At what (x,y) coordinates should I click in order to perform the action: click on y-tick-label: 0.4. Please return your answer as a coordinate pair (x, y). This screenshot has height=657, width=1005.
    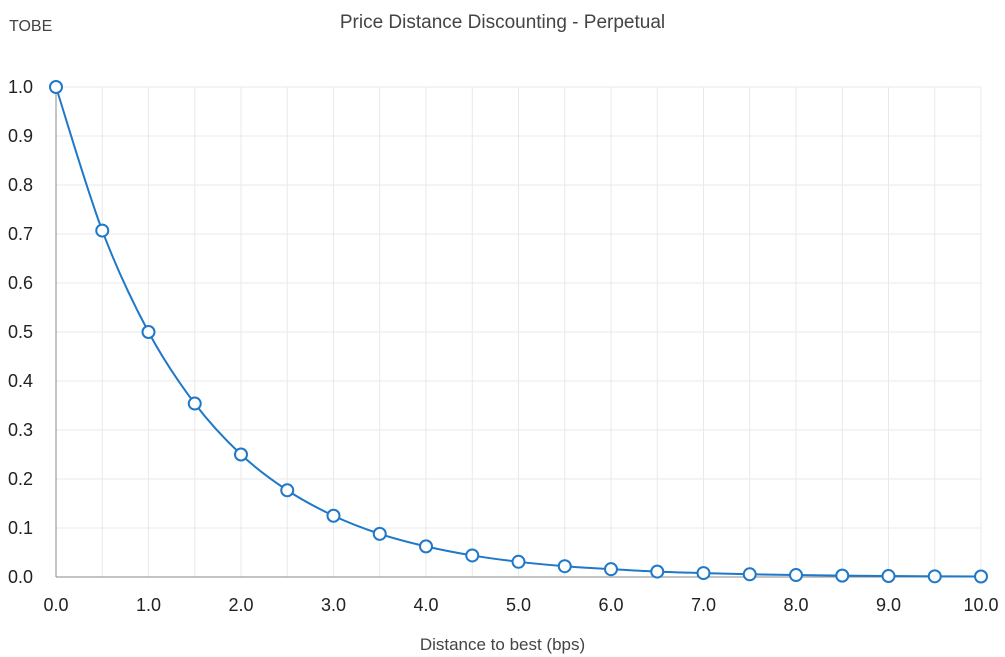
    Looking at the image, I should click on (20, 381).